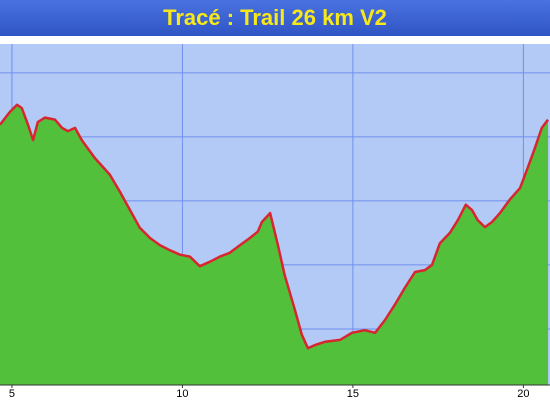  What do you see at coordinates (353, 394) in the screenshot?
I see `x-tick-label: 15` at bounding box center [353, 394].